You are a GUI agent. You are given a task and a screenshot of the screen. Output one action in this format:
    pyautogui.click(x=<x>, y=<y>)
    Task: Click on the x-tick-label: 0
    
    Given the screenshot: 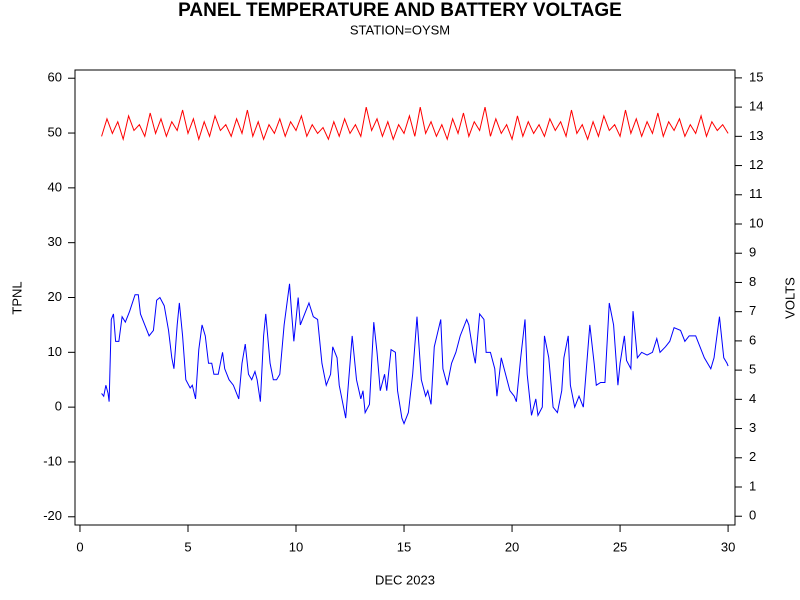 What is the action you would take?
    pyautogui.click(x=79, y=546)
    